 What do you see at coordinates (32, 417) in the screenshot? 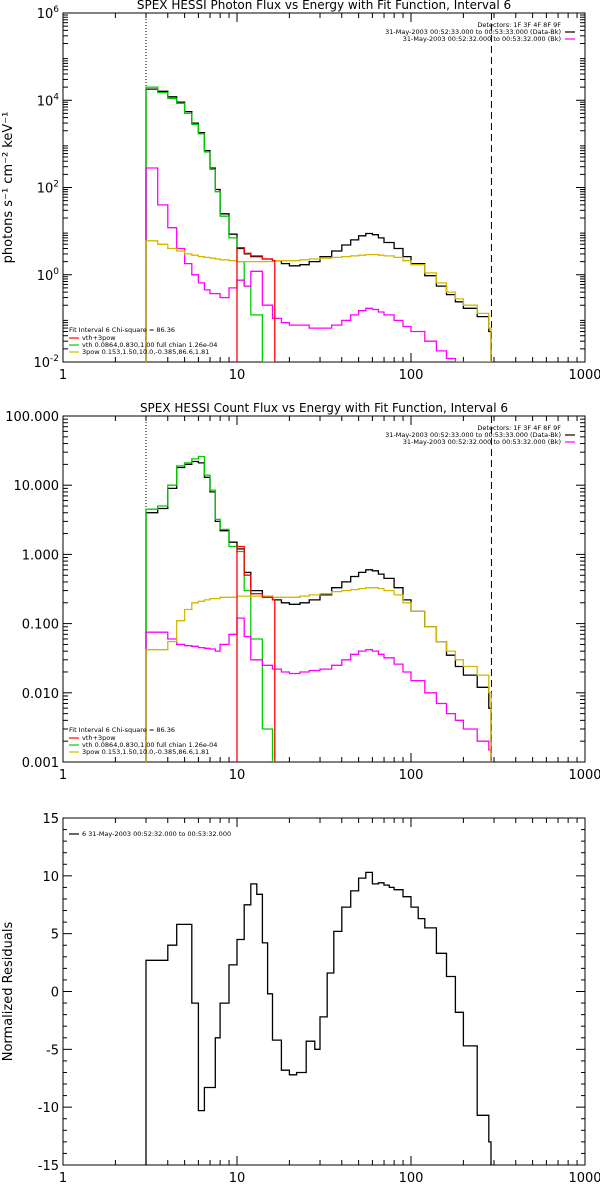
I see `y-tick-label: 100.000` at bounding box center [32, 417].